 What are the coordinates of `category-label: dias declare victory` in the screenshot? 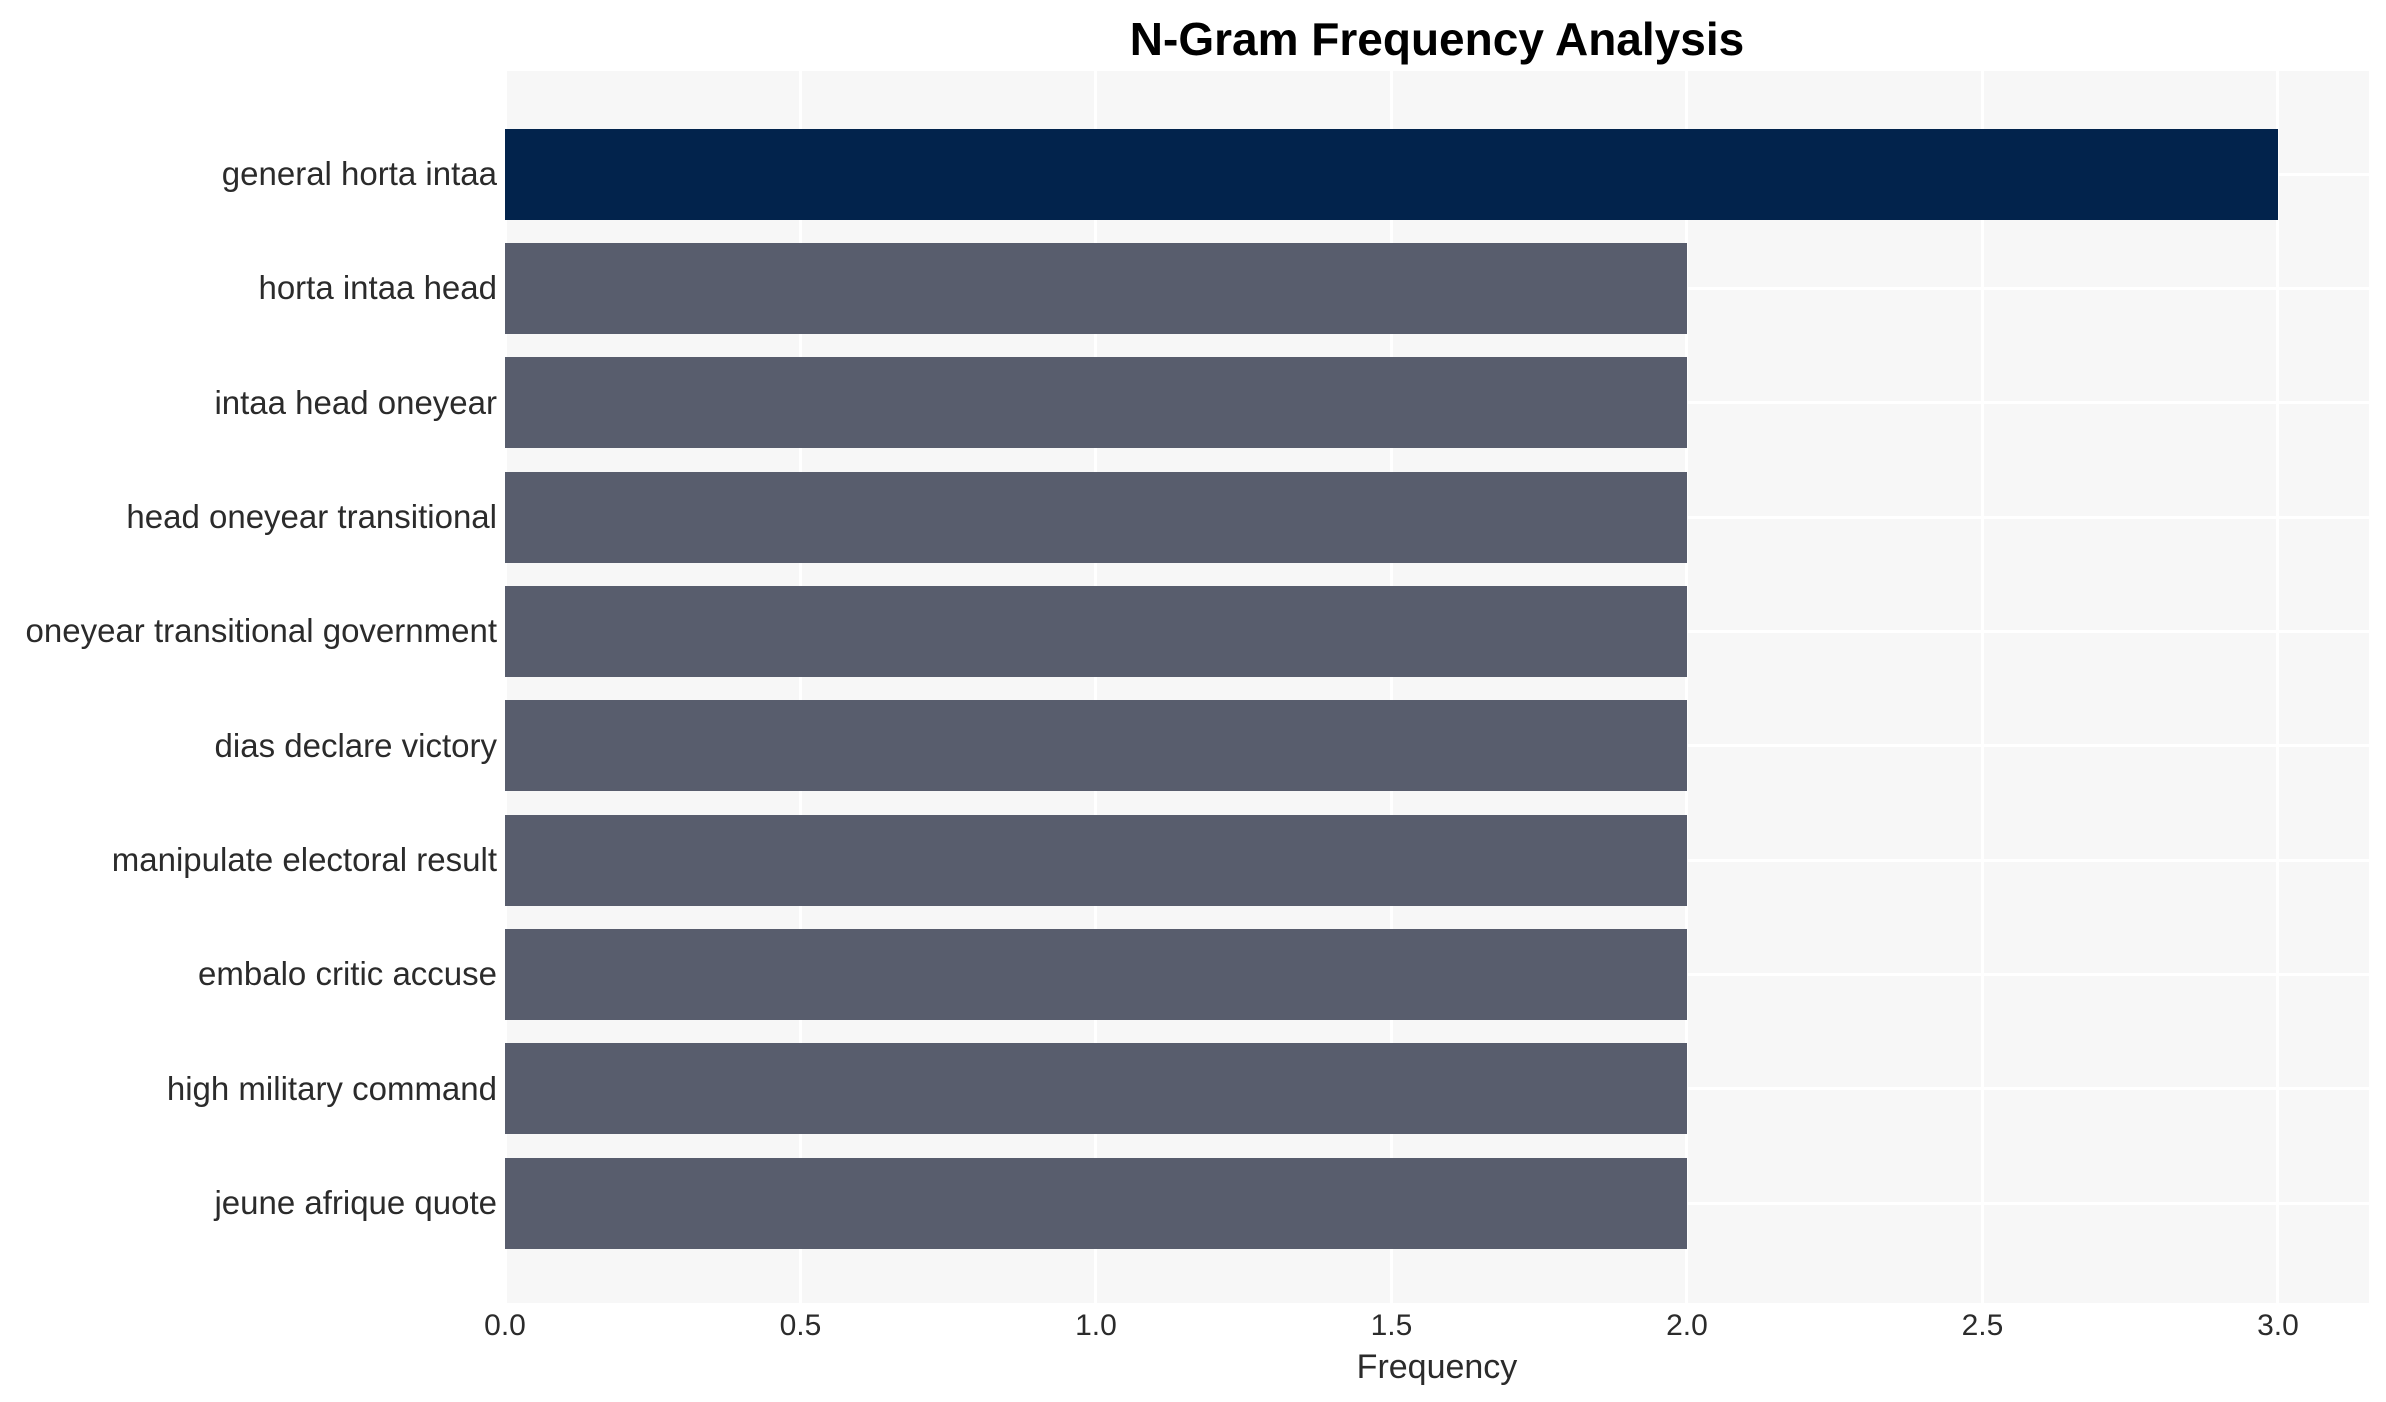 It's located at (355, 745).